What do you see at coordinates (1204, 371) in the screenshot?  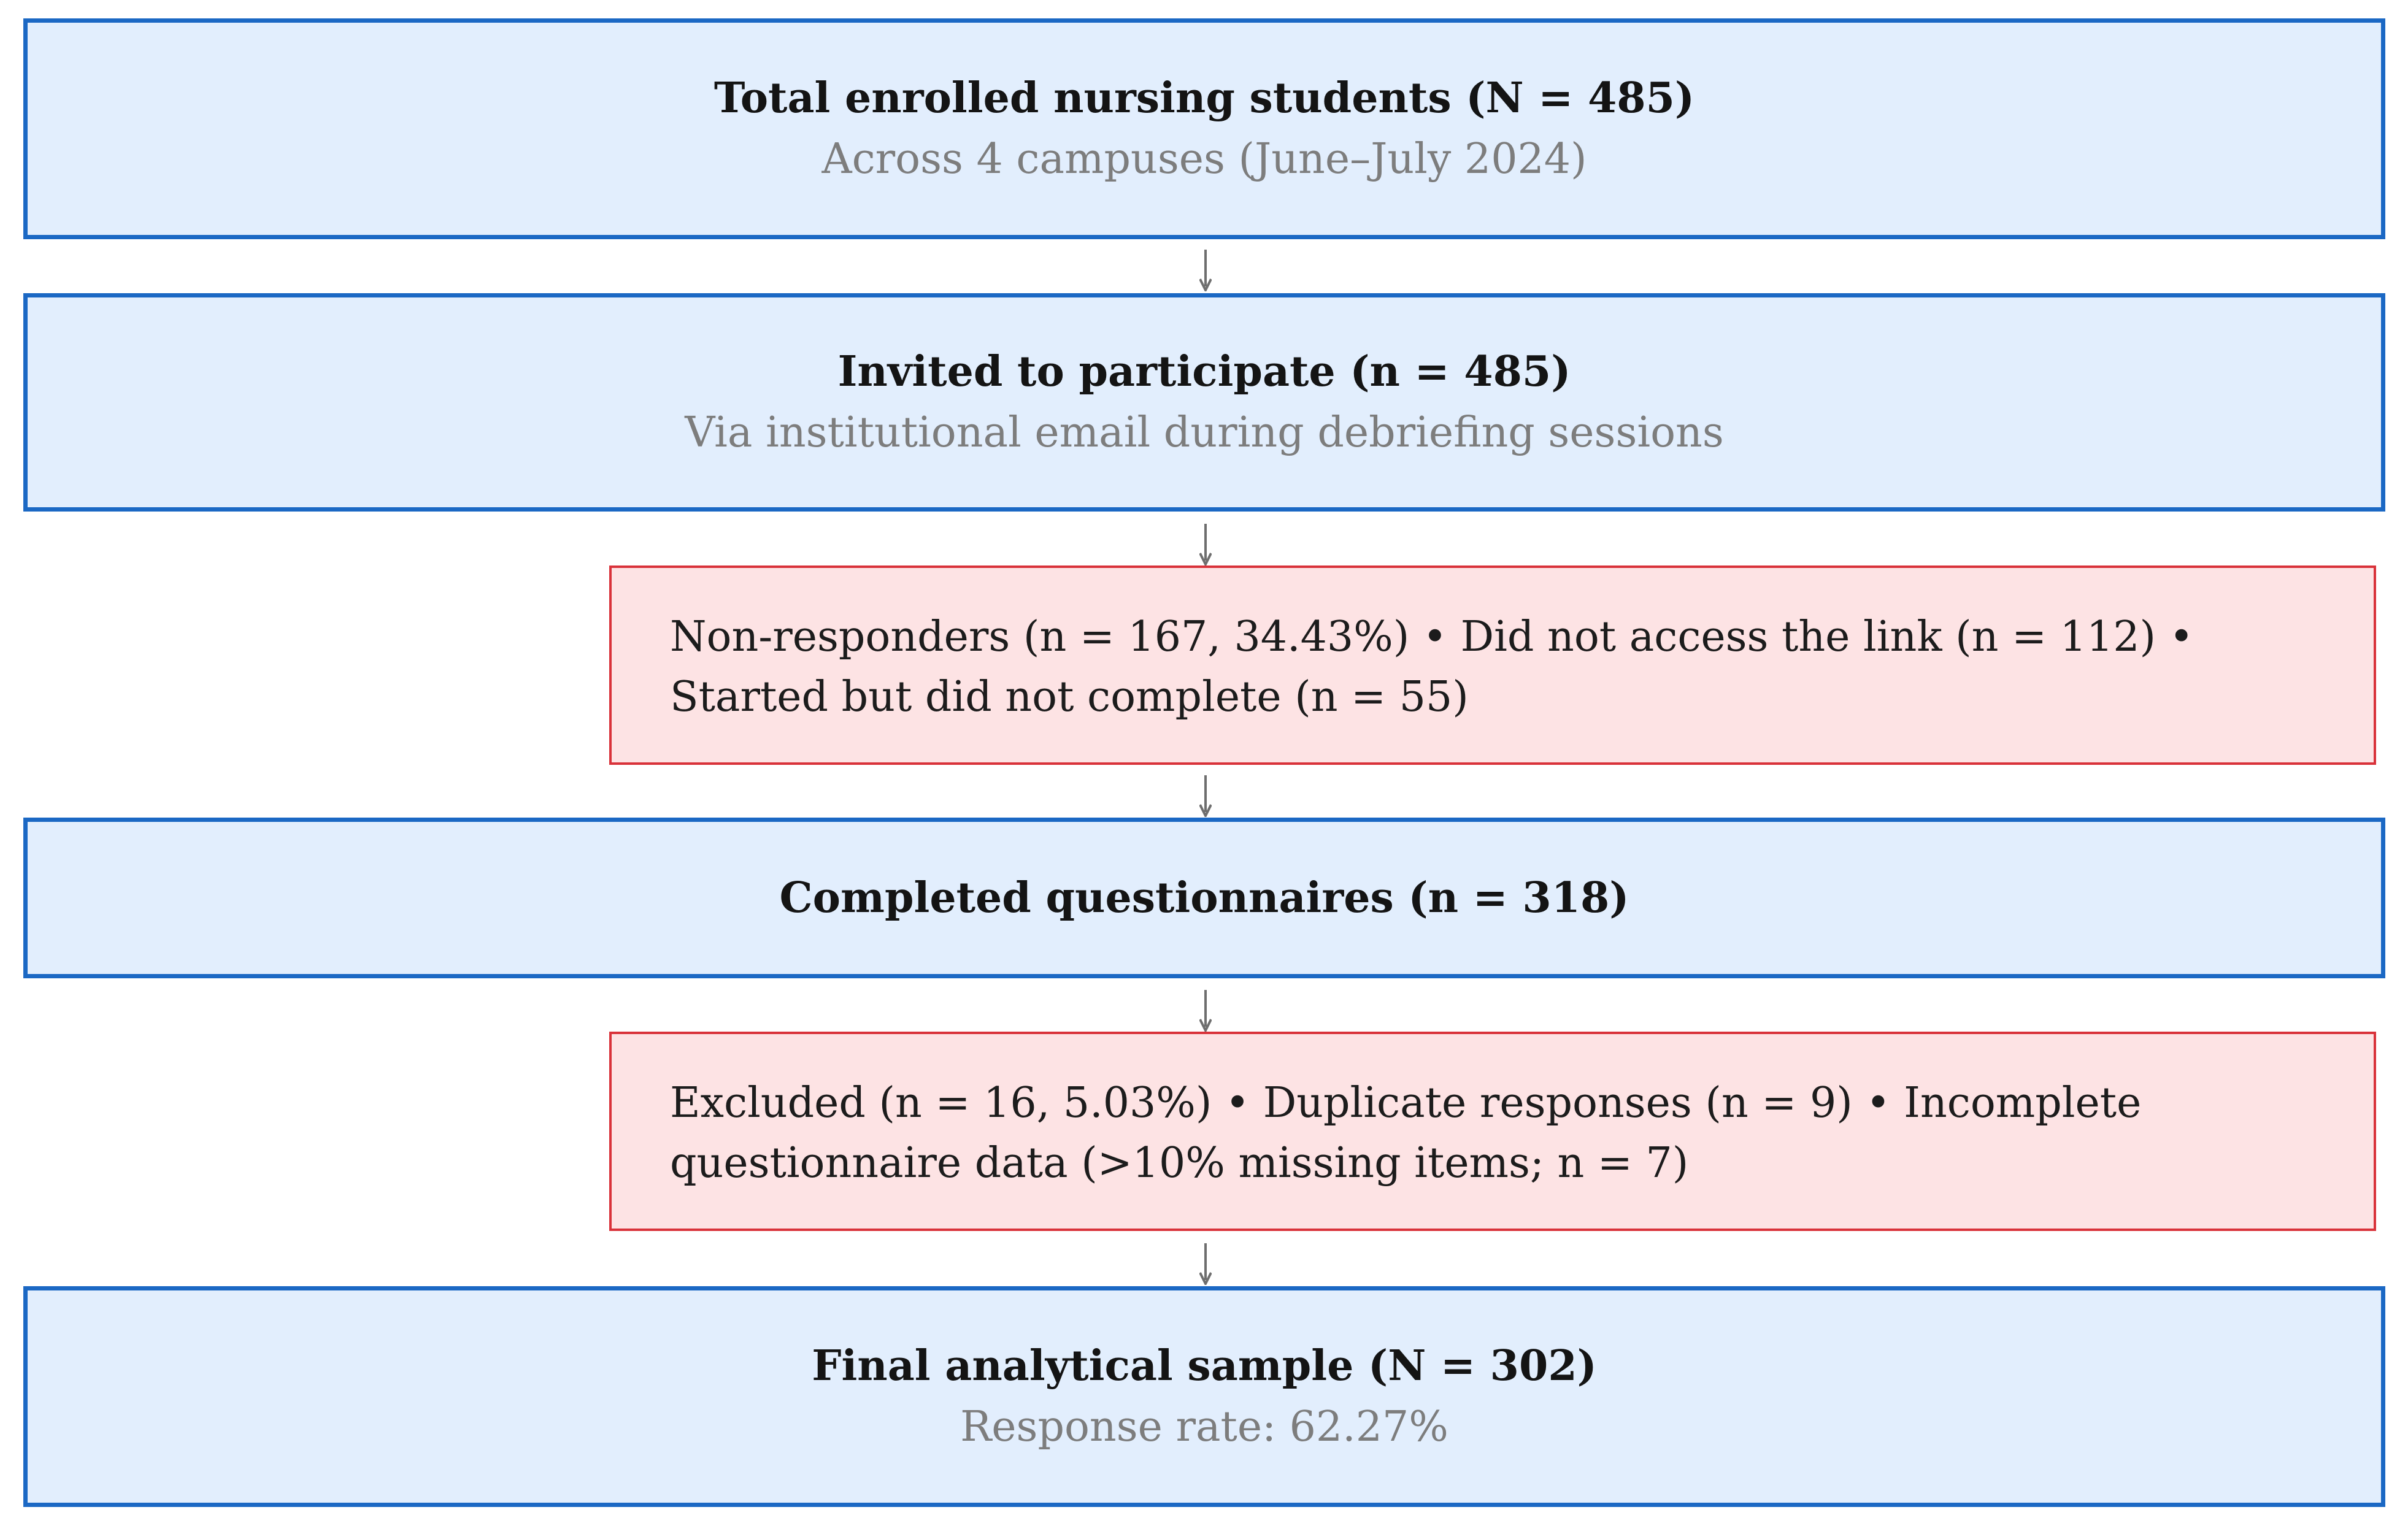 I see `invited-title: Invited to participate (n = 485)` at bounding box center [1204, 371].